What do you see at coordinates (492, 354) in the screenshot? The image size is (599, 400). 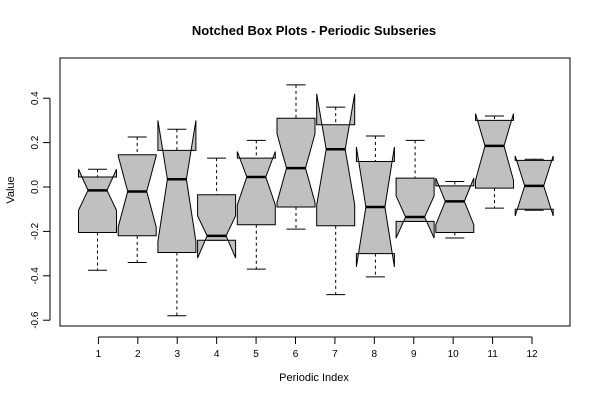 I see `x-tick-label: 11` at bounding box center [492, 354].